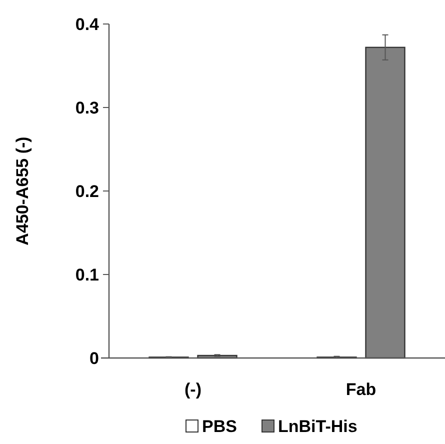 This screenshot has width=445, height=444. I want to click on y-tick-label: 0.3, so click(87, 108).